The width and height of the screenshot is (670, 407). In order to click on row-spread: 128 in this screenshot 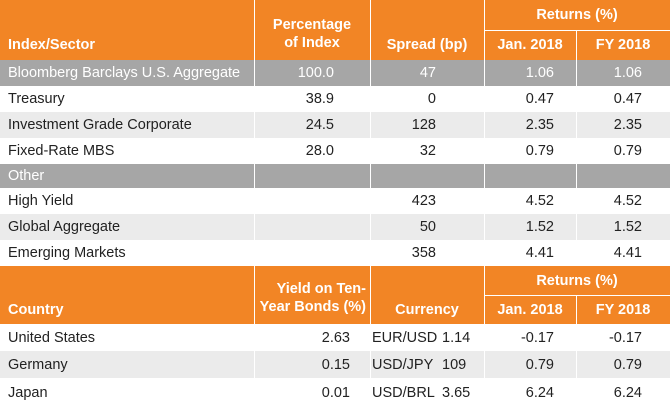, I will do `click(423, 125)`.